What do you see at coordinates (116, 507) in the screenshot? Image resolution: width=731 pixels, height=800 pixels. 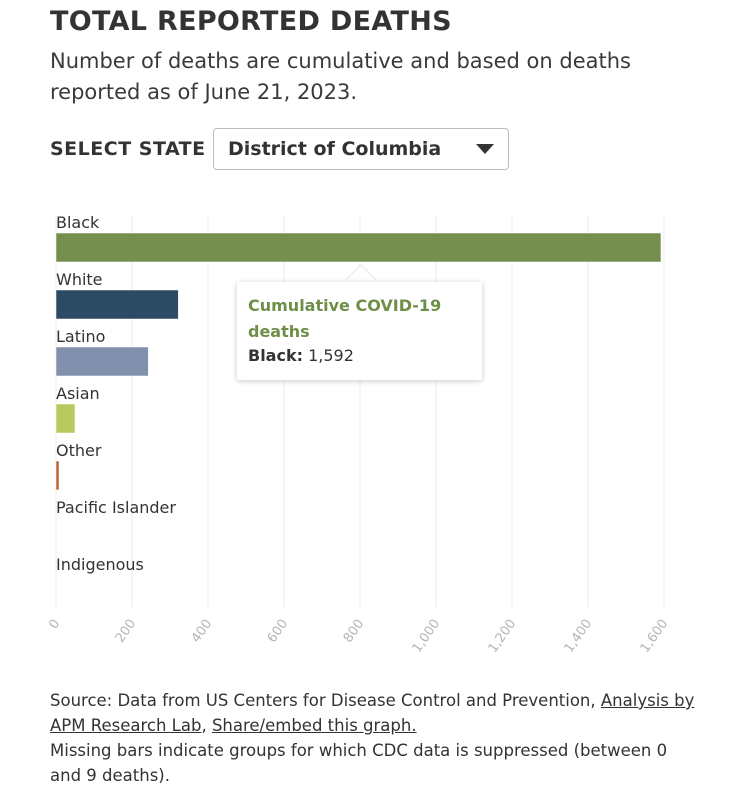 I see `category-label: Pacific Islander` at bounding box center [116, 507].